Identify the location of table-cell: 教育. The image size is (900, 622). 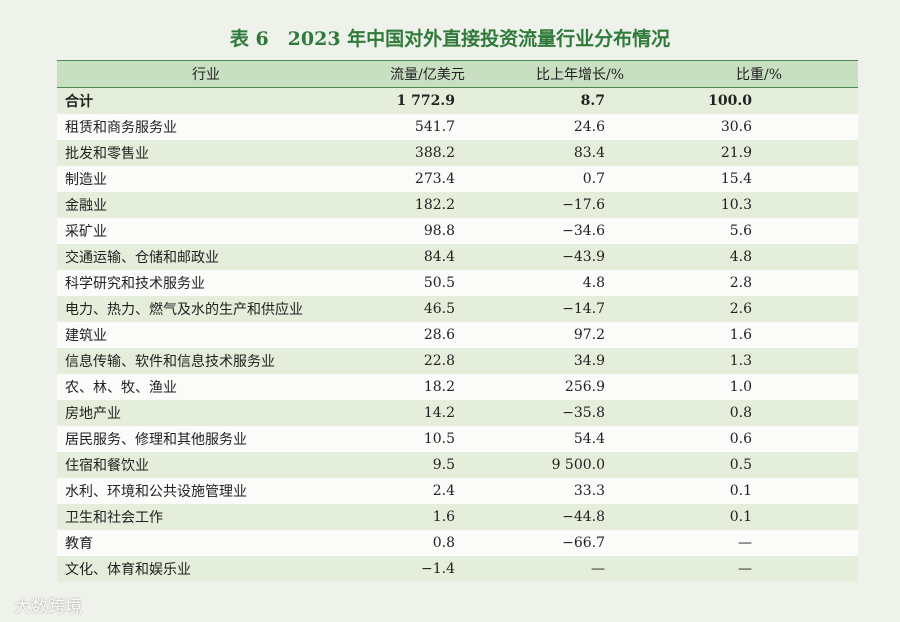
(206, 543).